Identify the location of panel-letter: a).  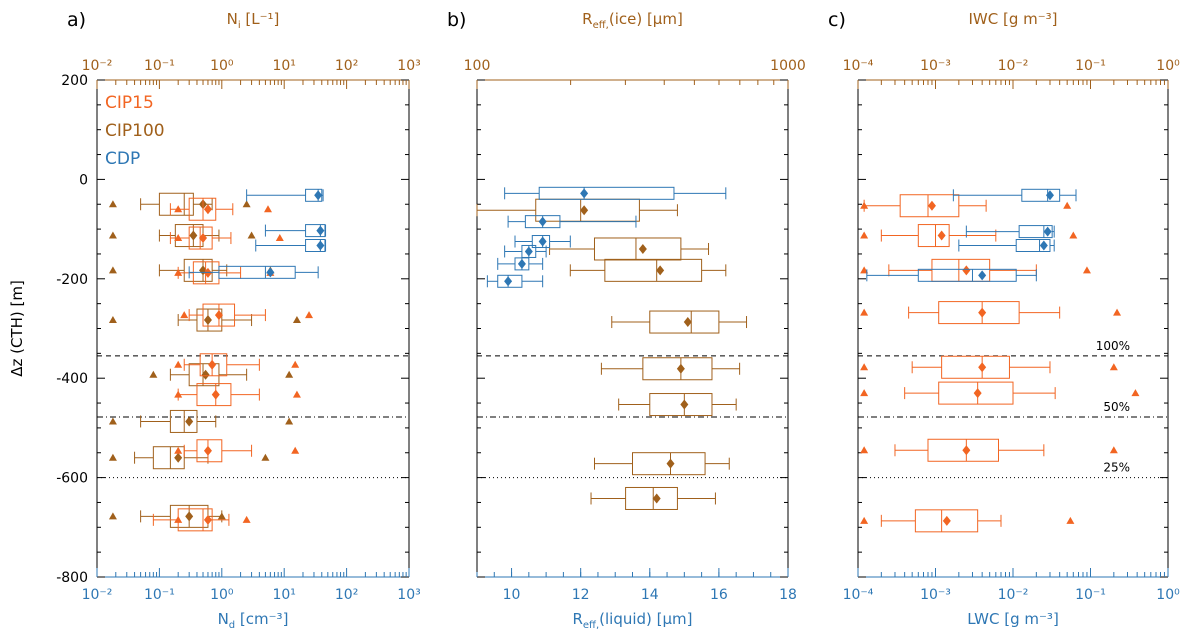
(76, 20).